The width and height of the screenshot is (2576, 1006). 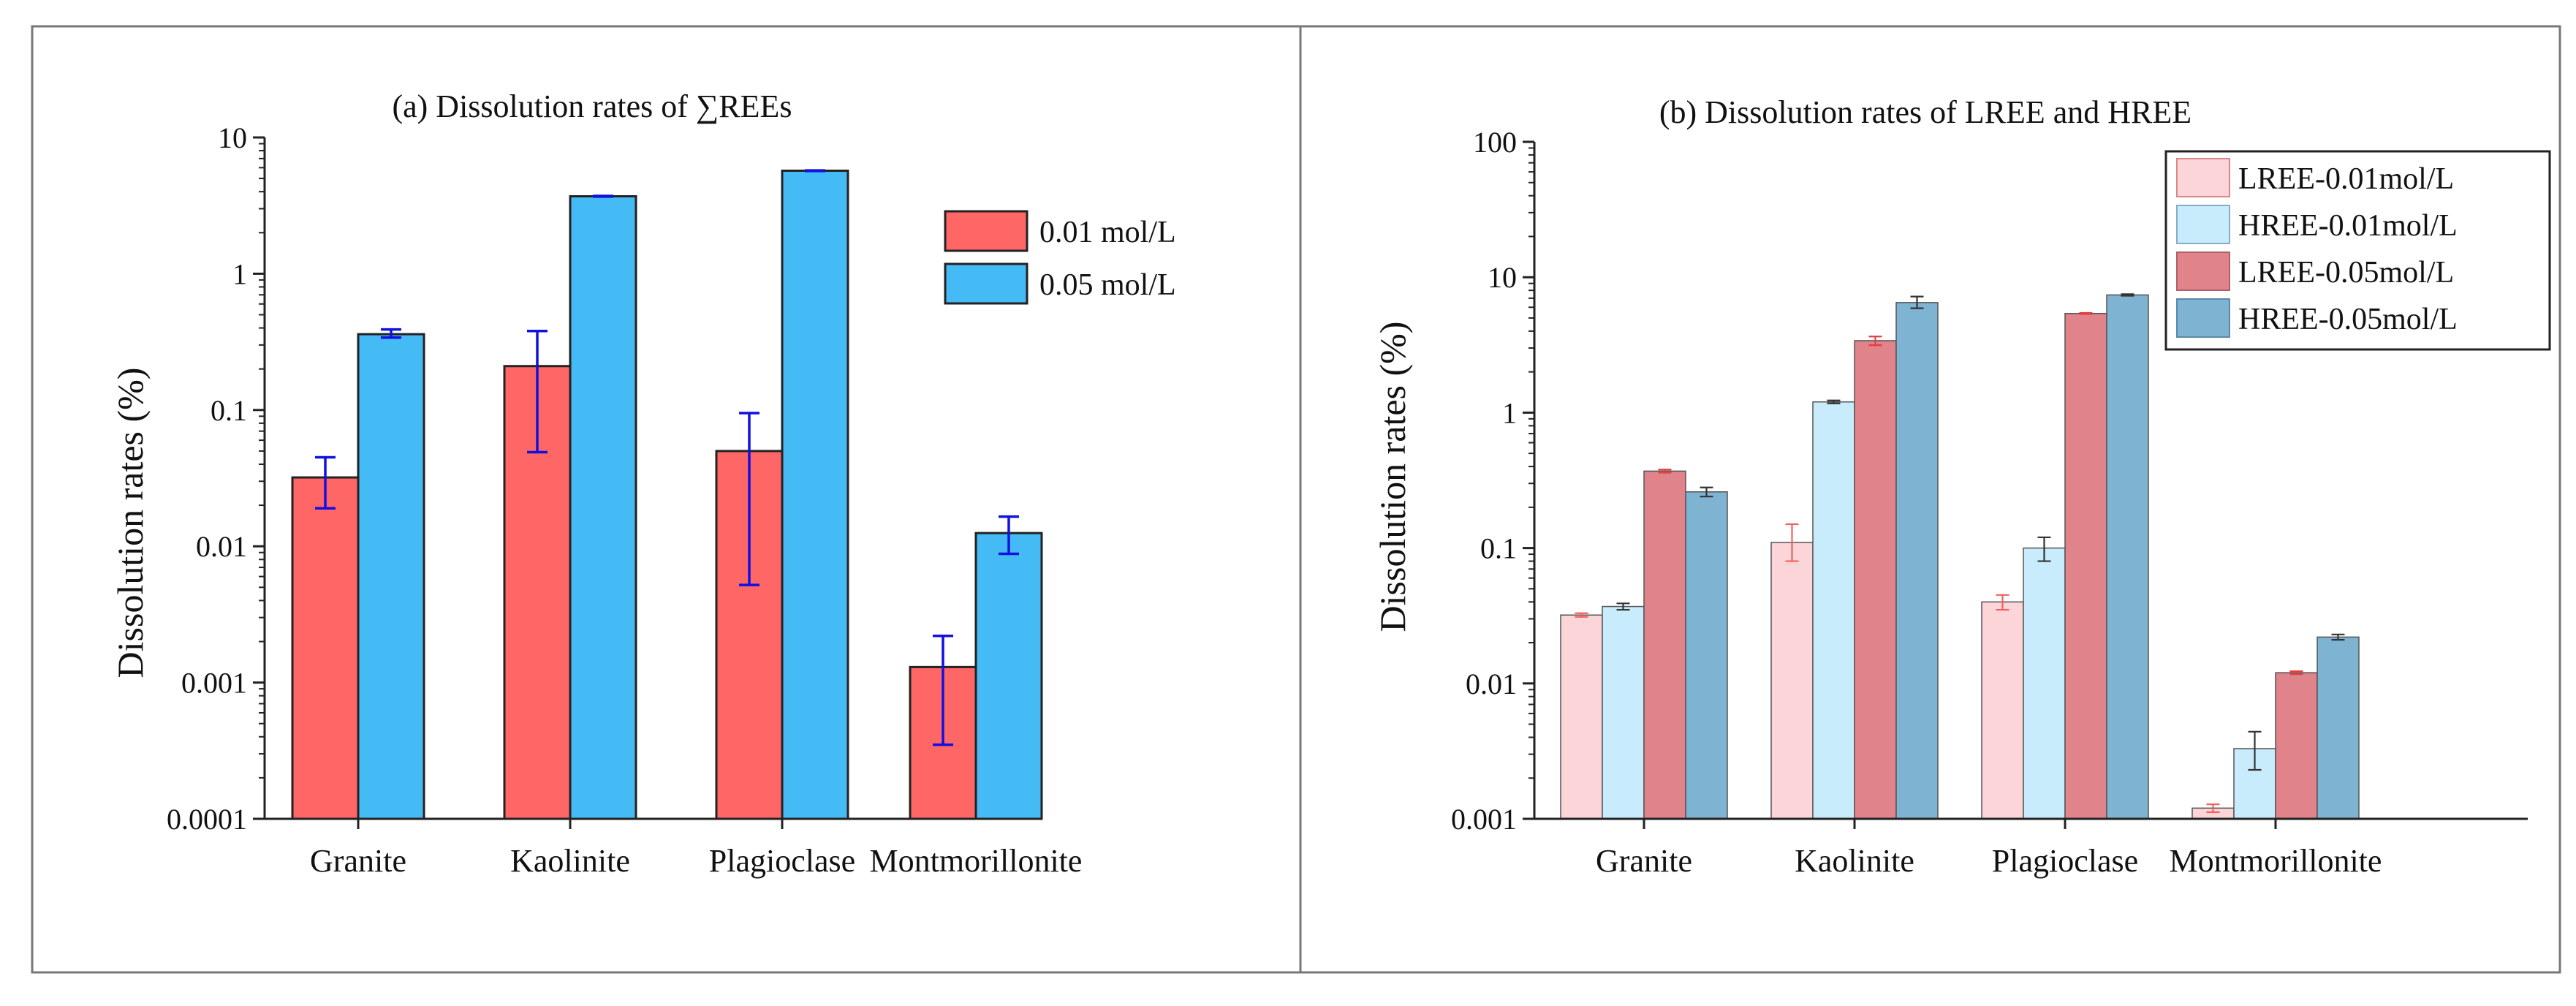 What do you see at coordinates (2348, 226) in the screenshot?
I see `legend-label: HREE-0.01mol/L` at bounding box center [2348, 226].